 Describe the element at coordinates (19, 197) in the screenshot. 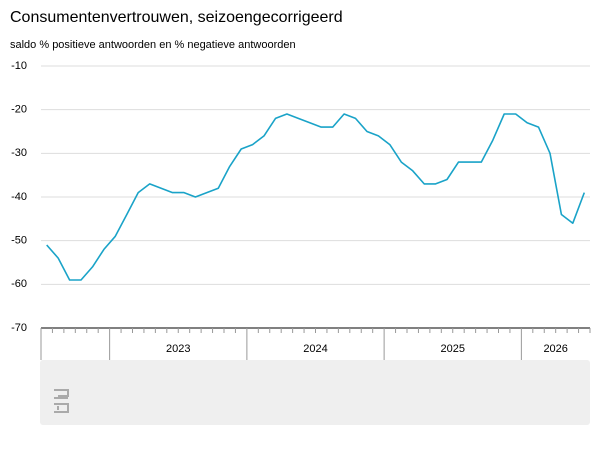

I see `y-tick-label: -40` at that location.